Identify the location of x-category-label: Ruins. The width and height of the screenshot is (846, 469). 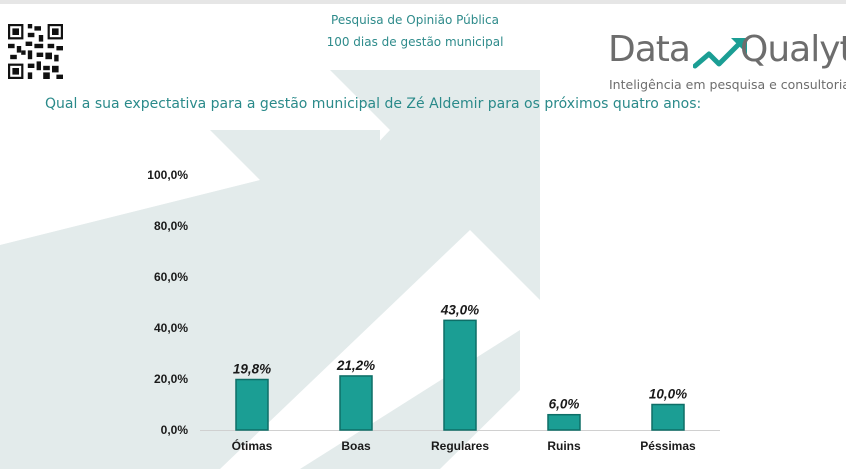
(564, 446).